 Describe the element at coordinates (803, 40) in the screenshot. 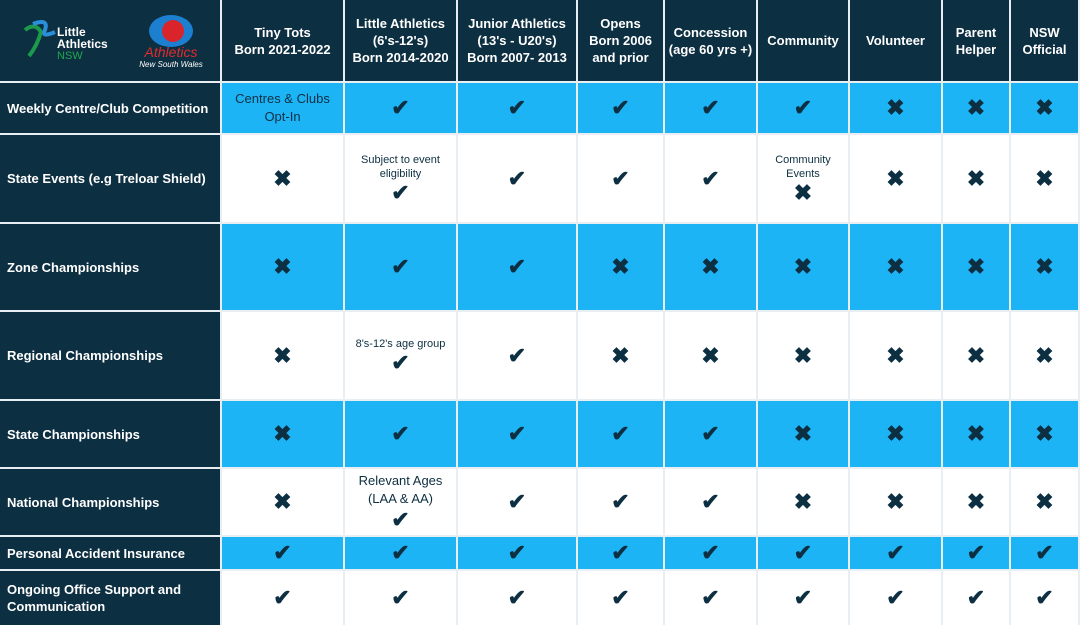

I see `column-header: Community` at that location.